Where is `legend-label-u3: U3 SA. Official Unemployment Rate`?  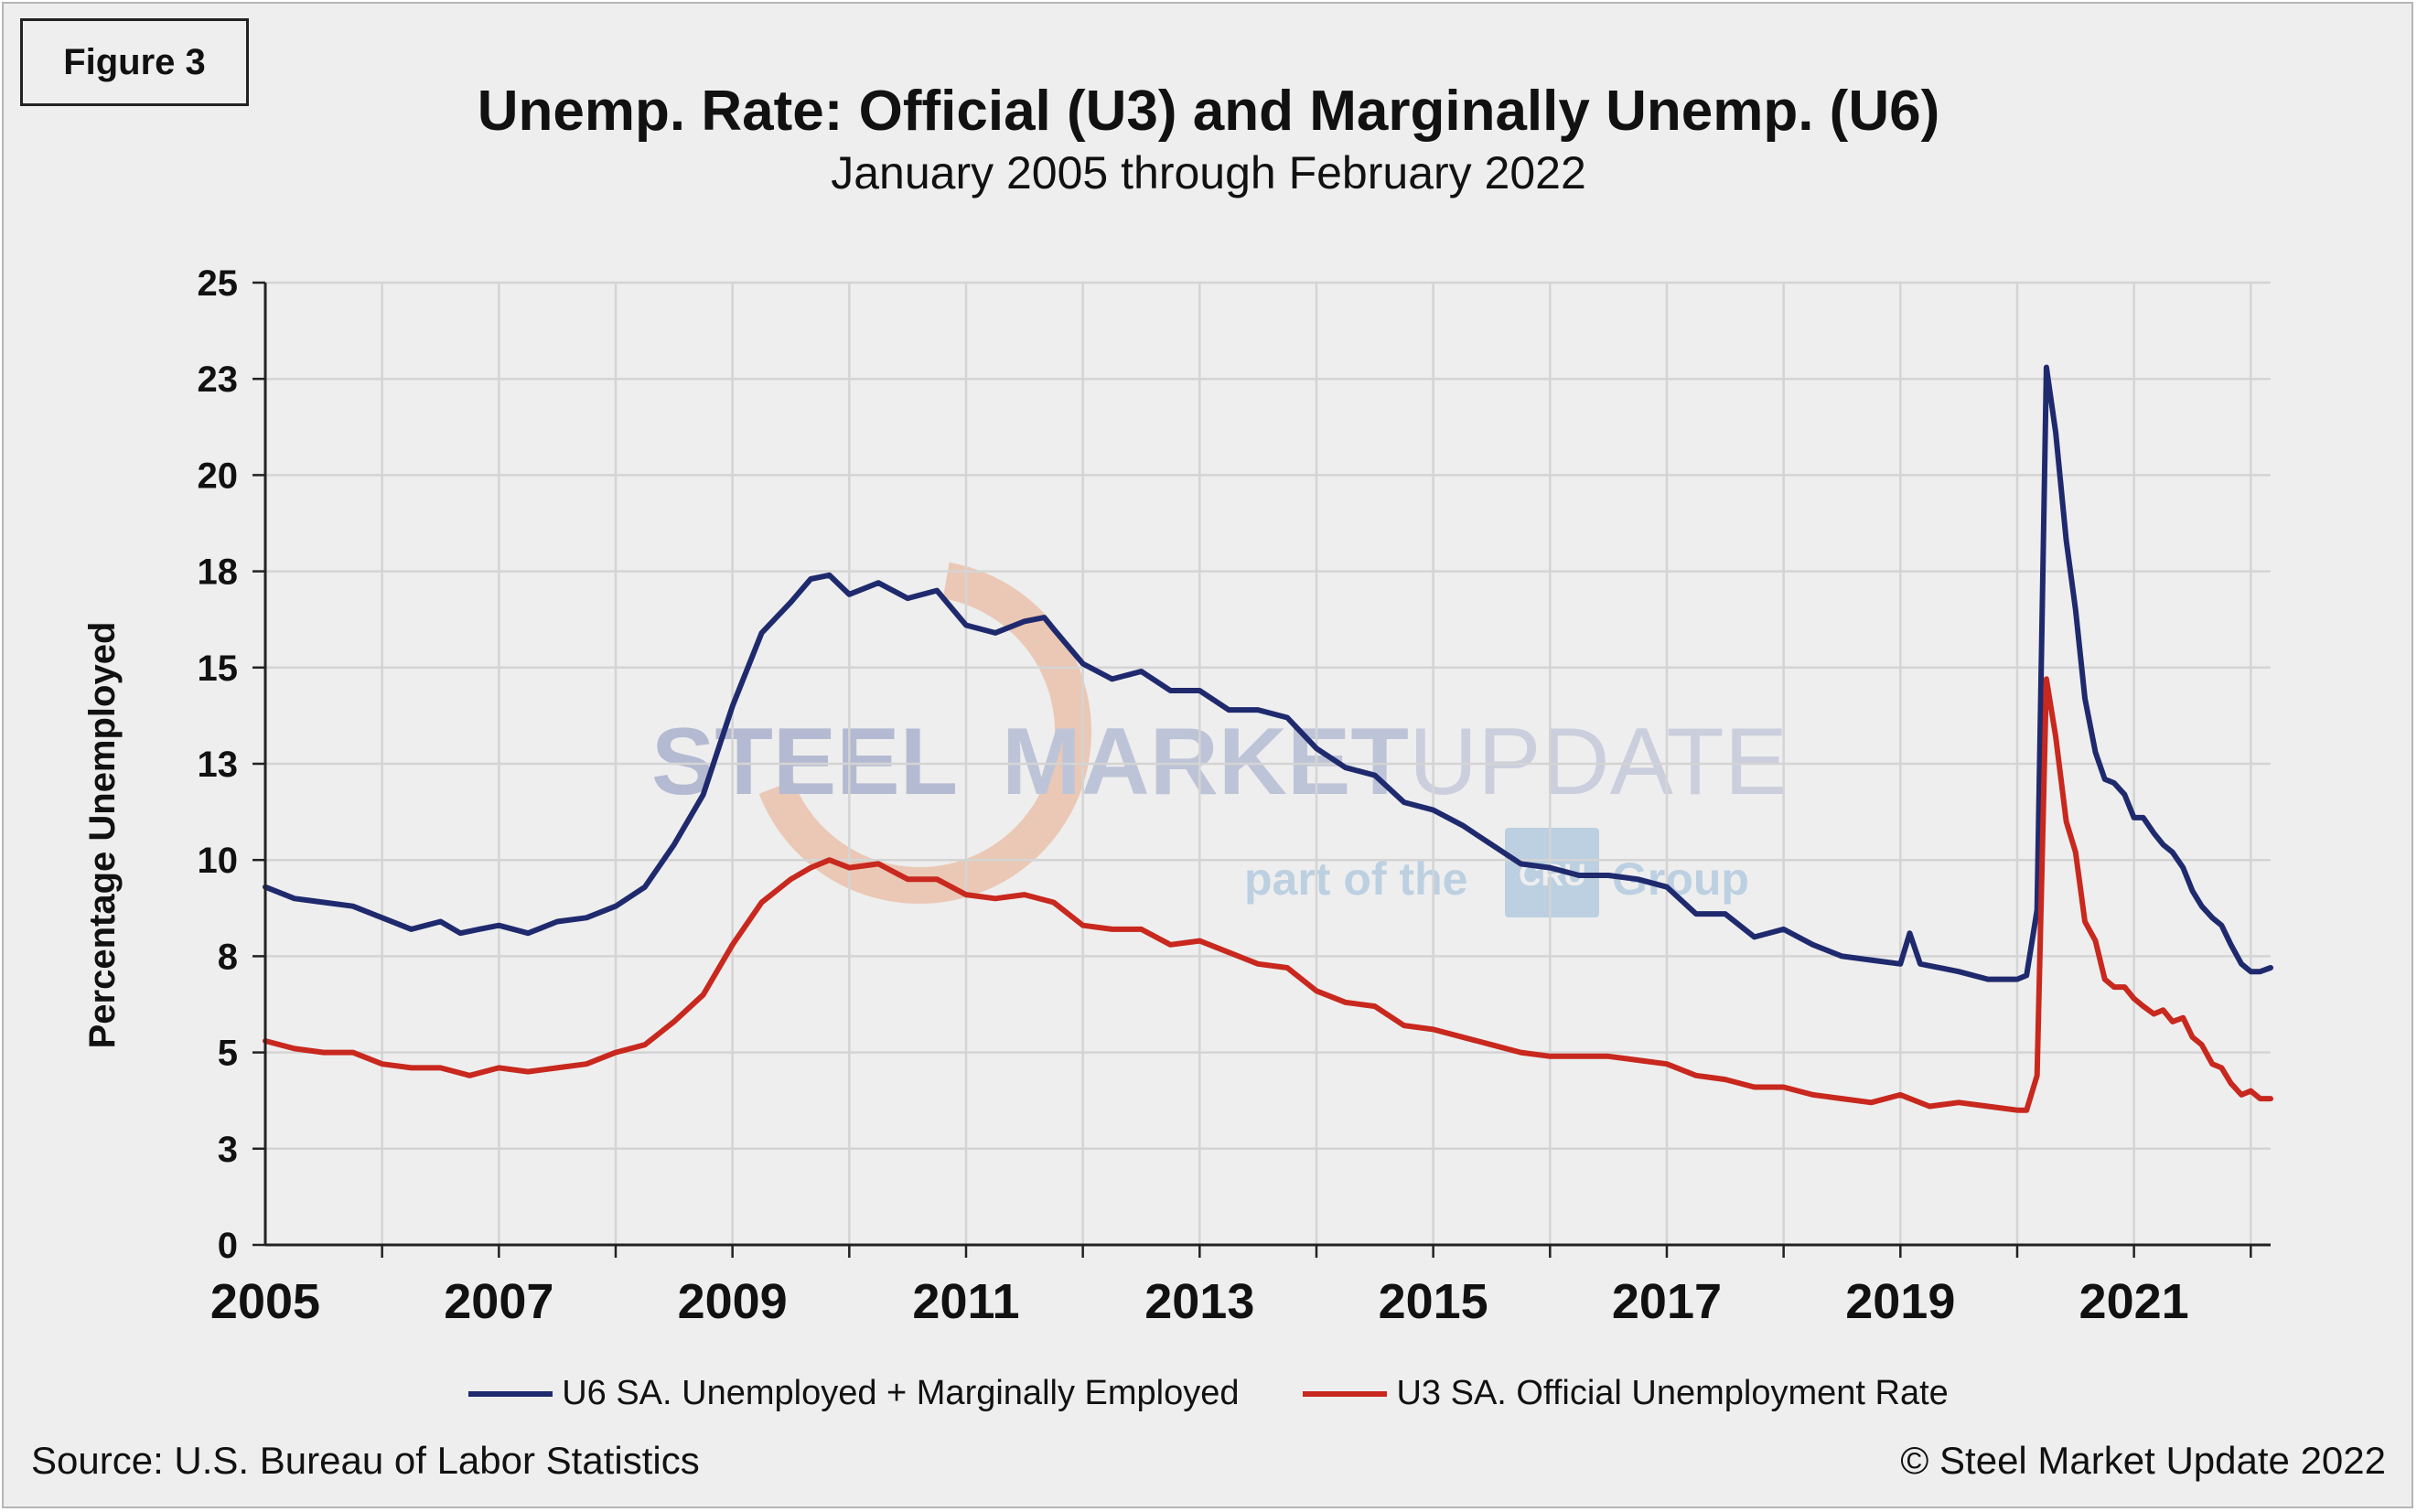
legend-label-u3: U3 SA. Official Unemployment Rate is located at coordinates (1672, 1393).